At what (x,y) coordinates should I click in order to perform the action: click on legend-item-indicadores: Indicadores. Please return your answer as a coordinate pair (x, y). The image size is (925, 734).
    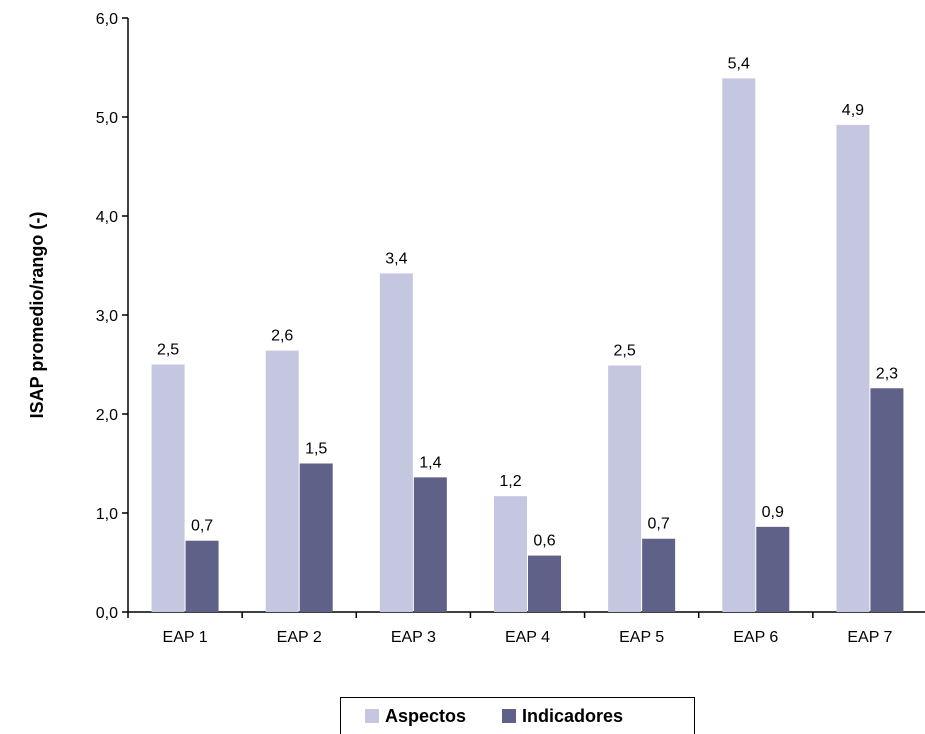
    Looking at the image, I should click on (562, 716).